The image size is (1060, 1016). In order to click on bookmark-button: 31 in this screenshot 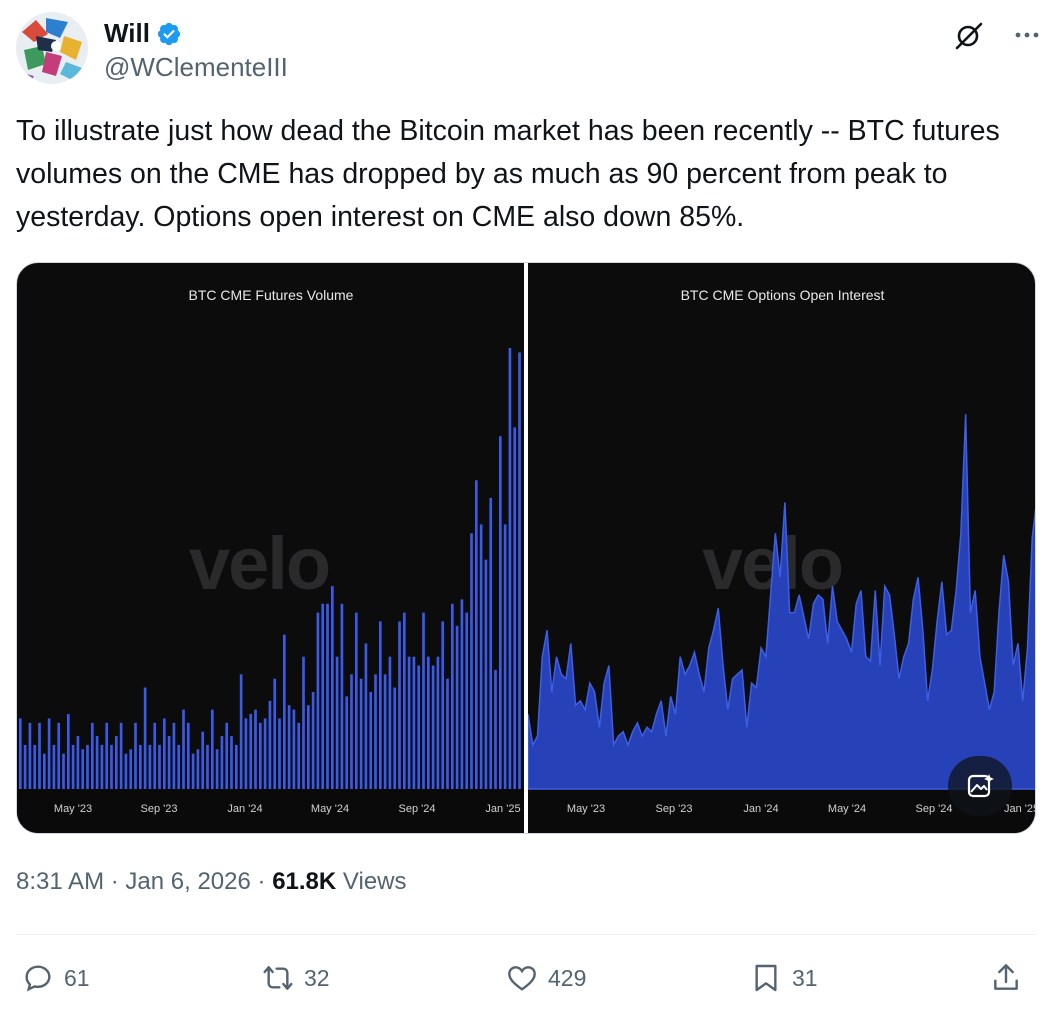, I will do `click(784, 978)`.